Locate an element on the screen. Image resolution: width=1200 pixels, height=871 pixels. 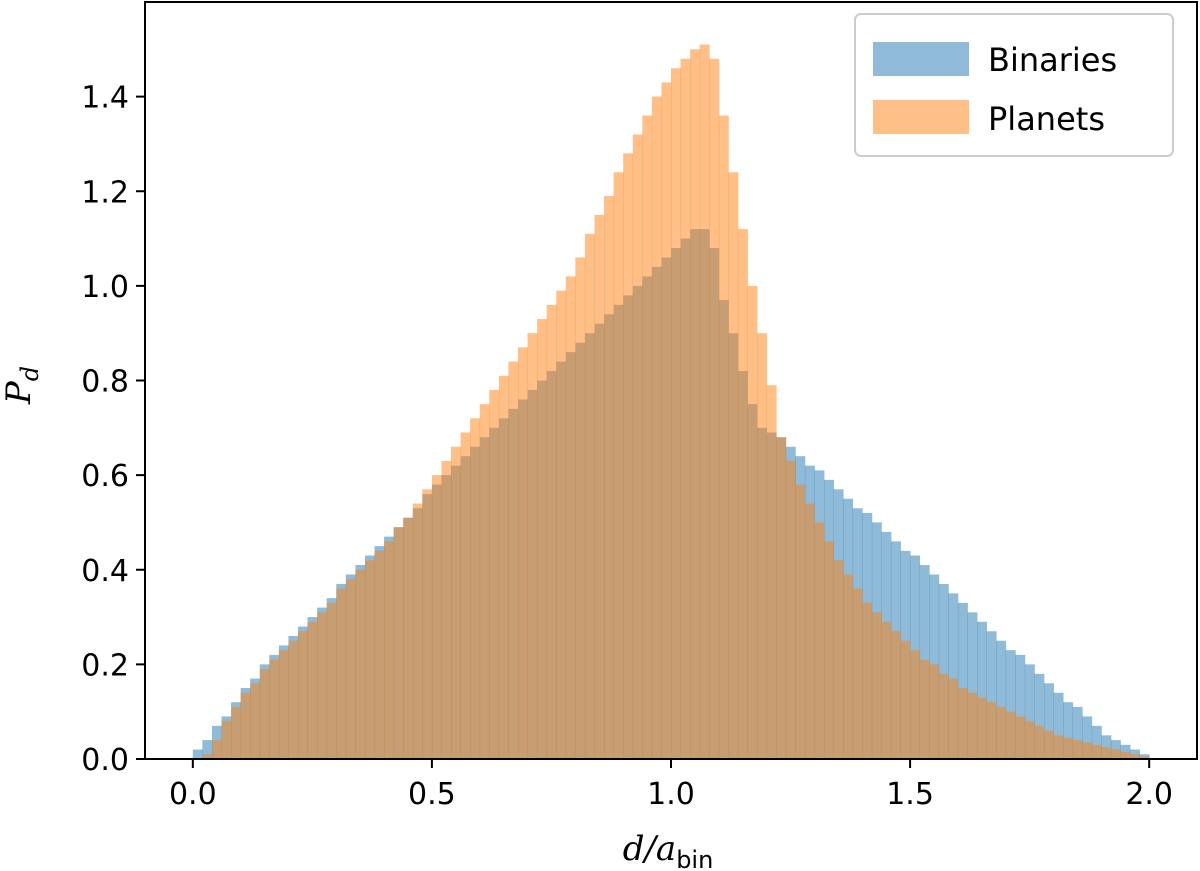
y-tick-label: 1.0 is located at coordinates (105, 287).